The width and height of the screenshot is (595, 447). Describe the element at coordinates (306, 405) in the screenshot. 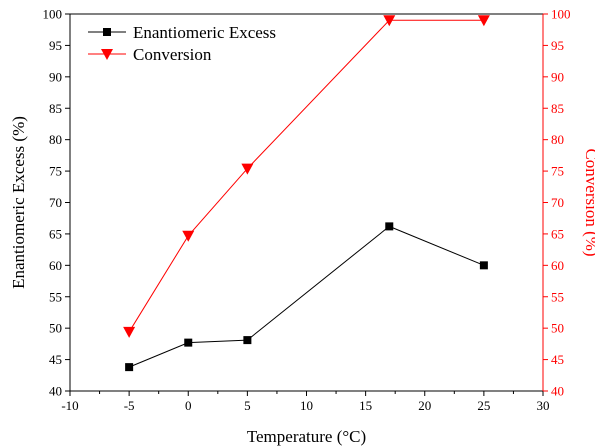

I see `x-tick-label: 10` at that location.